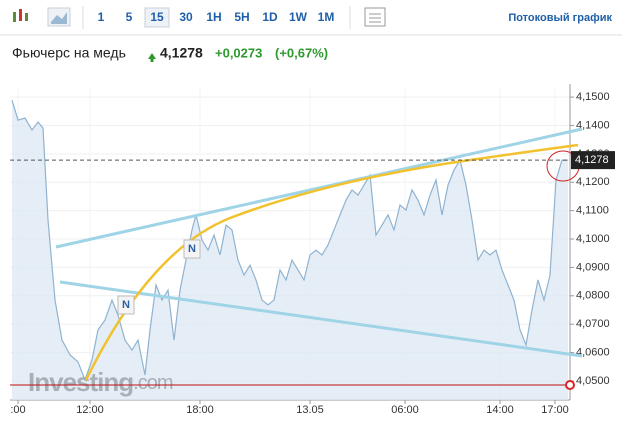 The height and width of the screenshot is (421, 622). What do you see at coordinates (270, 17) in the screenshot?
I see `interval-button: 1D` at bounding box center [270, 17].